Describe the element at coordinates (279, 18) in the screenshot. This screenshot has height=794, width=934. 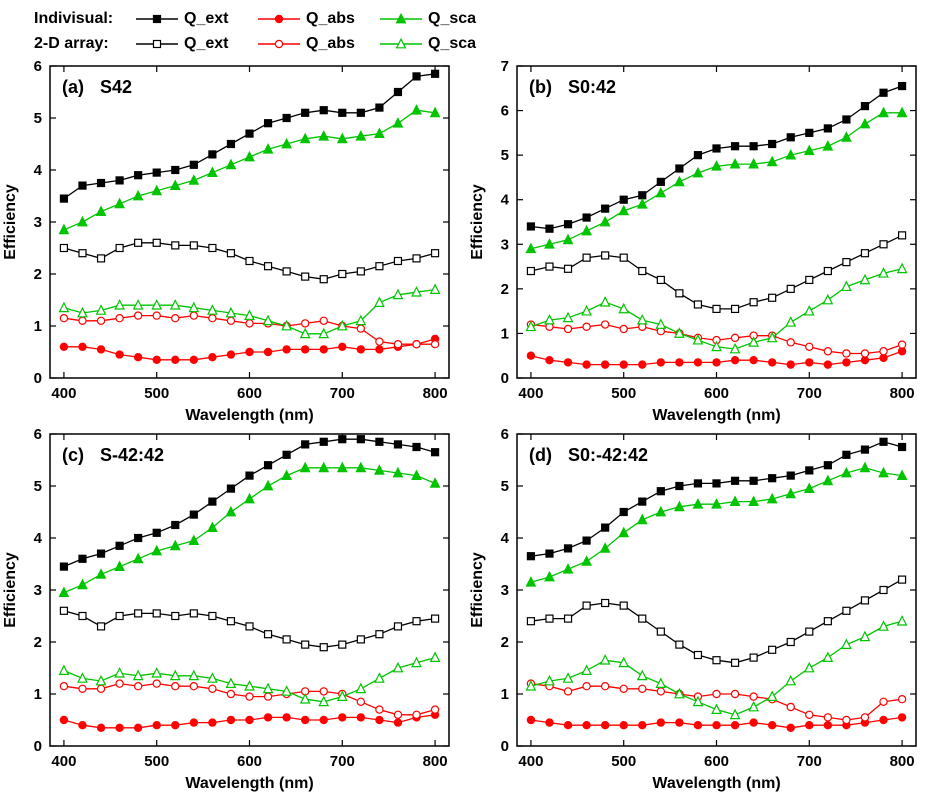
I see `qabs-individual-marker-icon` at that location.